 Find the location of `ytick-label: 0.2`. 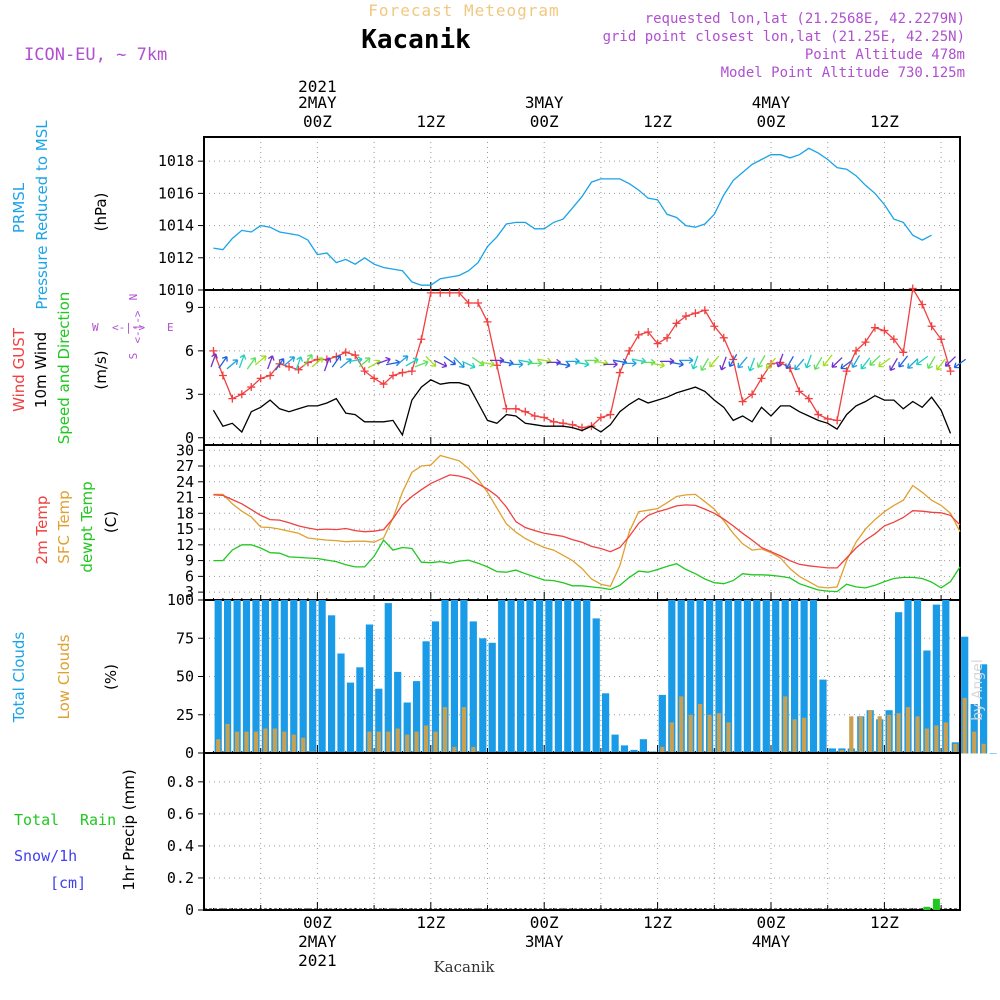

ytick-label: 0.2 is located at coordinates (180, 878).